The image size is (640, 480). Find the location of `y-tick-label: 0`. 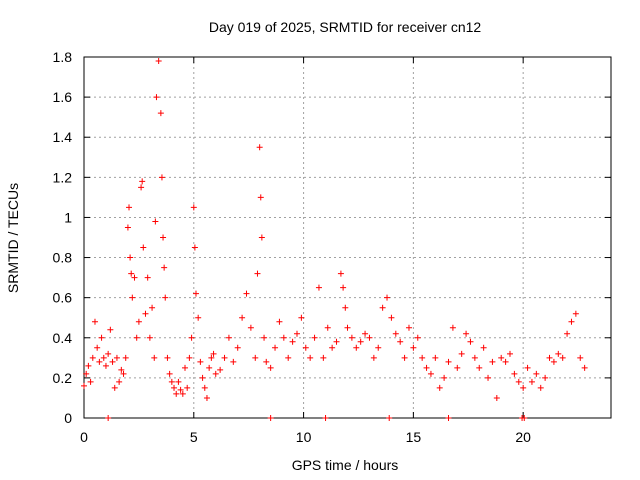

y-tick-label: 0 is located at coordinates (68, 418).